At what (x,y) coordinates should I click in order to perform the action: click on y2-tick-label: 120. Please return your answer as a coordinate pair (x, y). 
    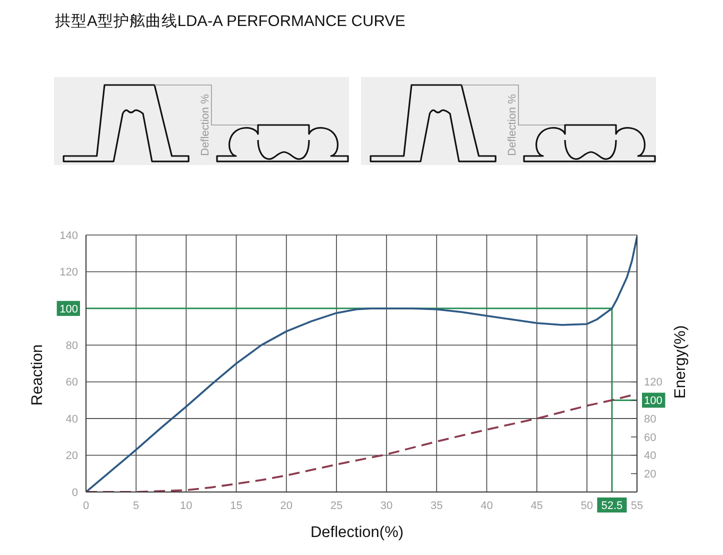
    Looking at the image, I should click on (653, 382).